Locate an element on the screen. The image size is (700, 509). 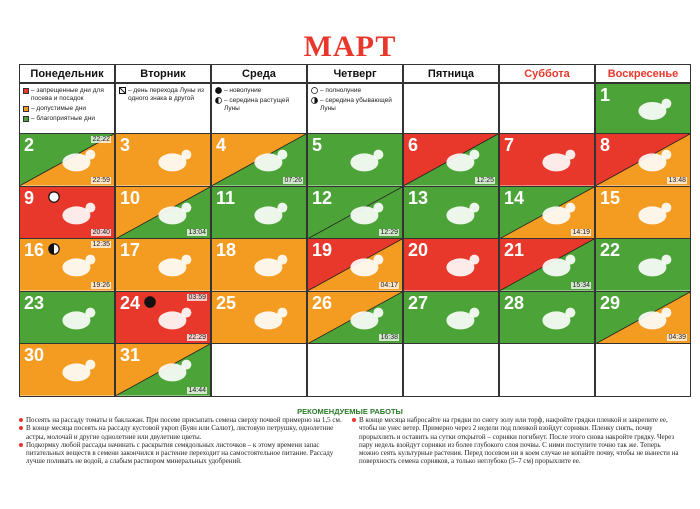
legend: – полнолуние – середина убывающей Луны is located at coordinates (355, 101).